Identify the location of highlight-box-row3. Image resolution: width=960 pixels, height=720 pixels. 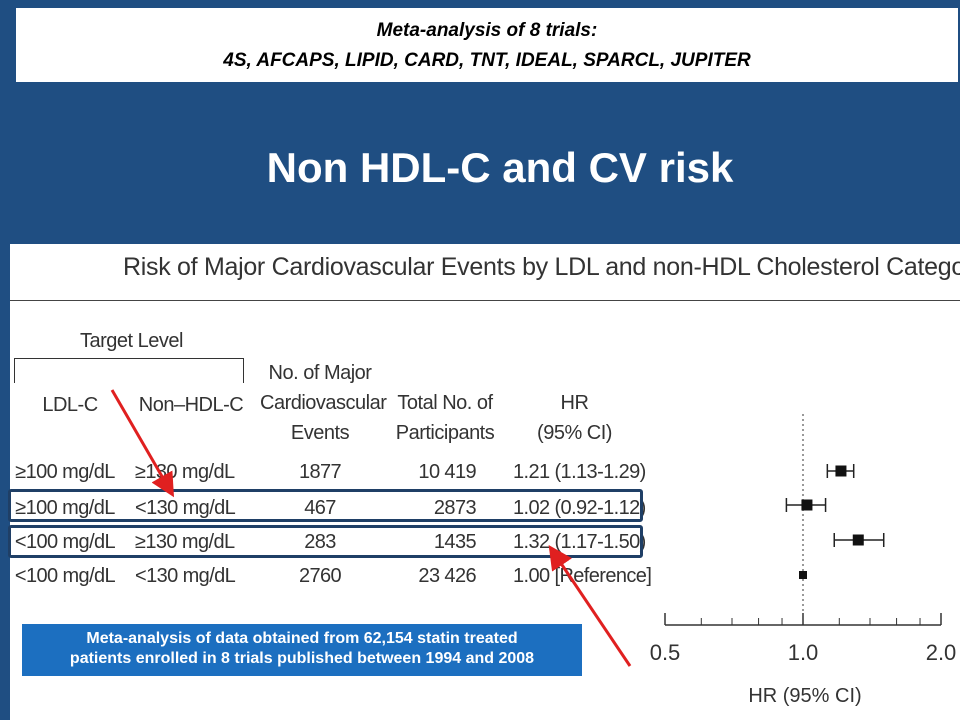
(325, 541).